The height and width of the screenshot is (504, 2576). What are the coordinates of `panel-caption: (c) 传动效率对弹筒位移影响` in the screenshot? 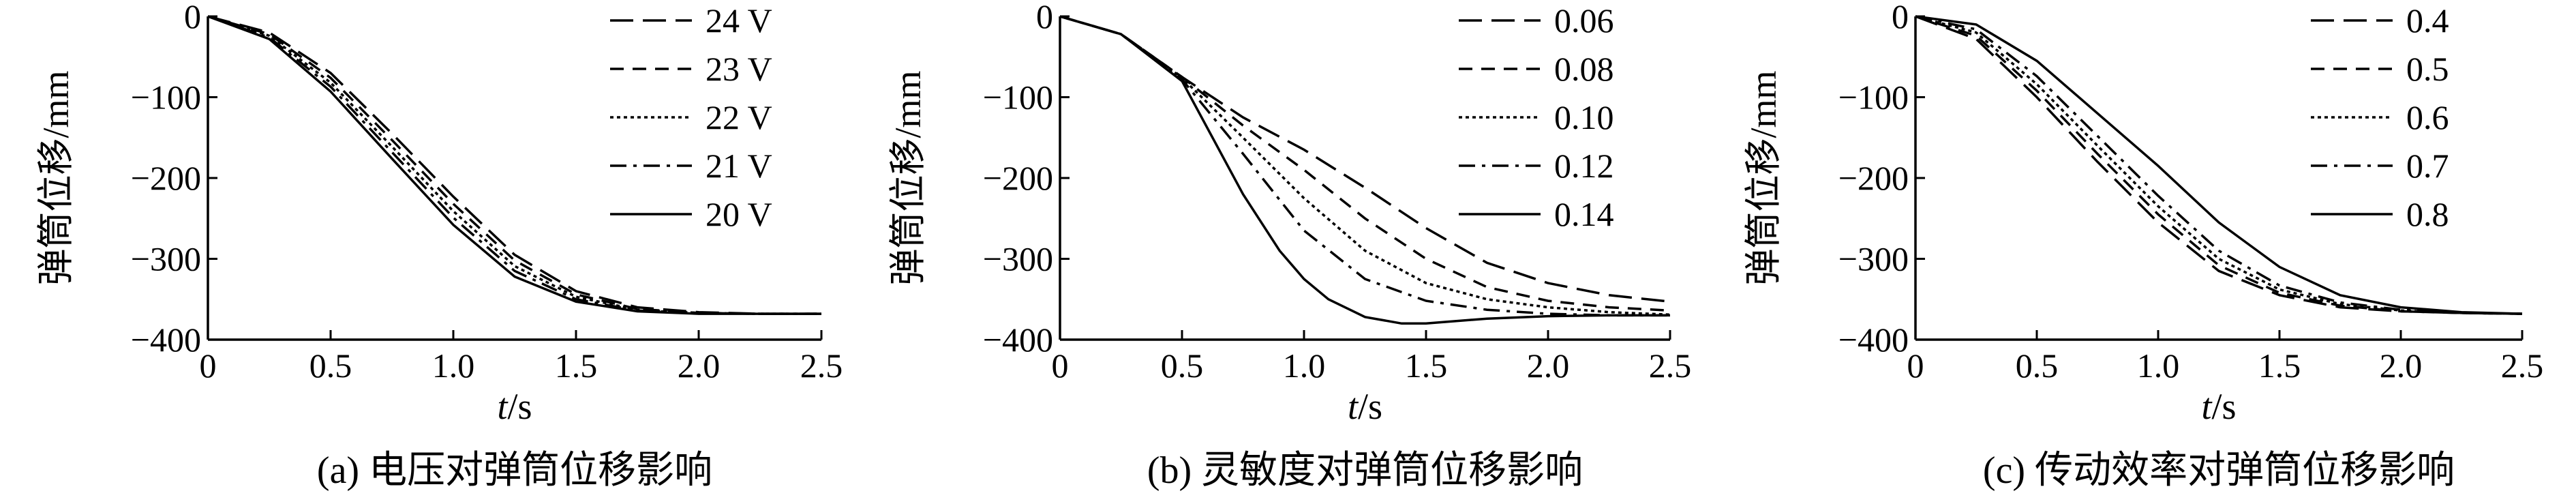 It's located at (2219, 470).